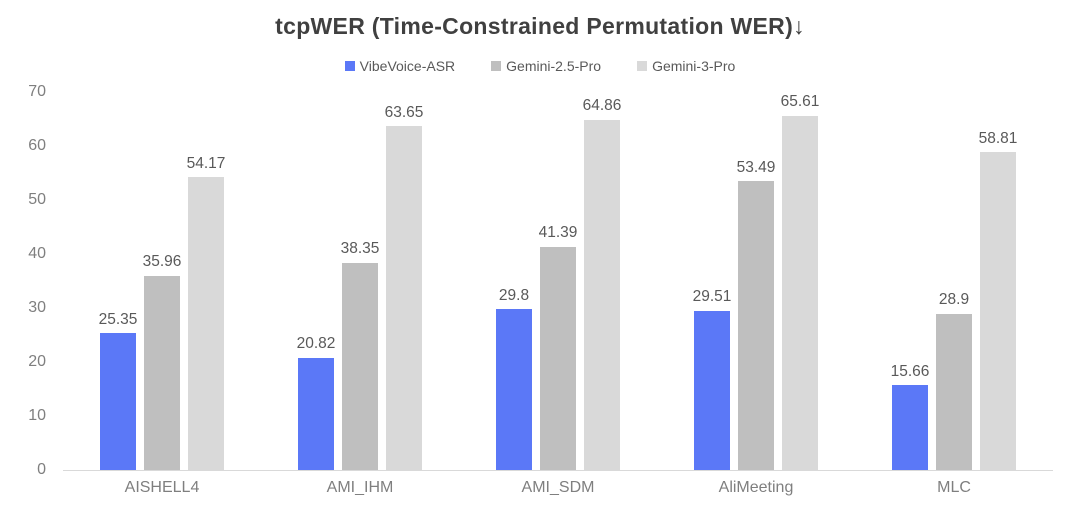 The image size is (1080, 521). I want to click on bar-value-label: 41.39, so click(558, 232).